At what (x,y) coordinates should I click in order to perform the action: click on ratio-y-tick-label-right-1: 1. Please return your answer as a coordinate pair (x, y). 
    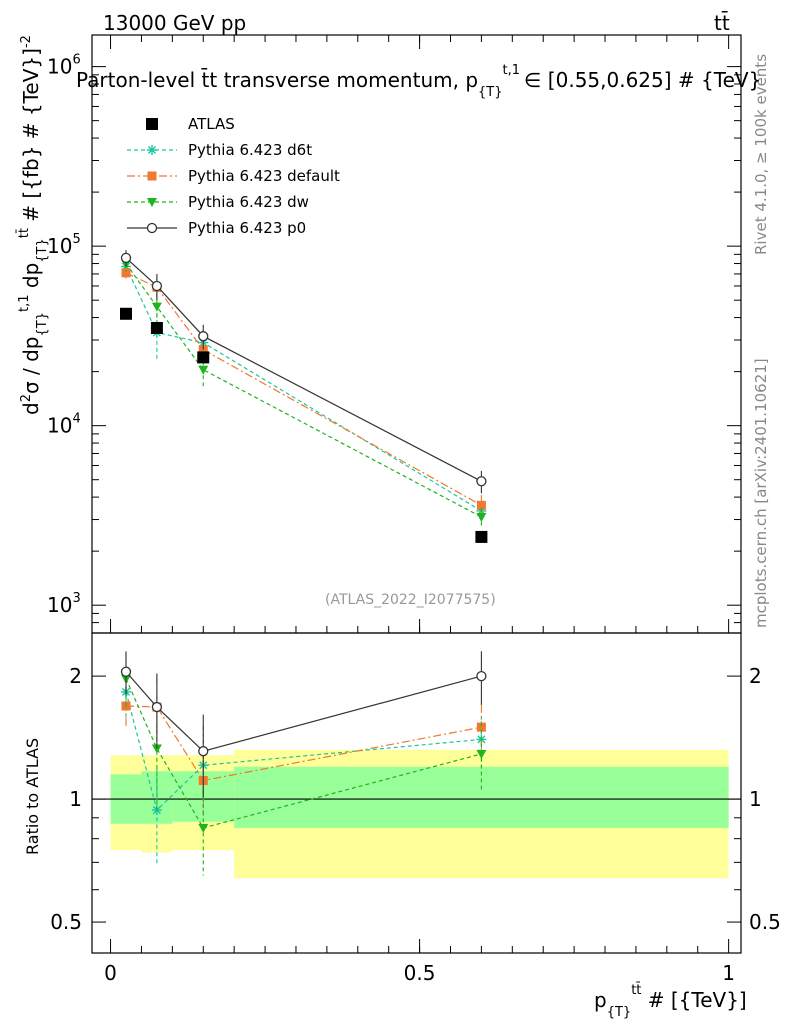
    Looking at the image, I should click on (755, 799).